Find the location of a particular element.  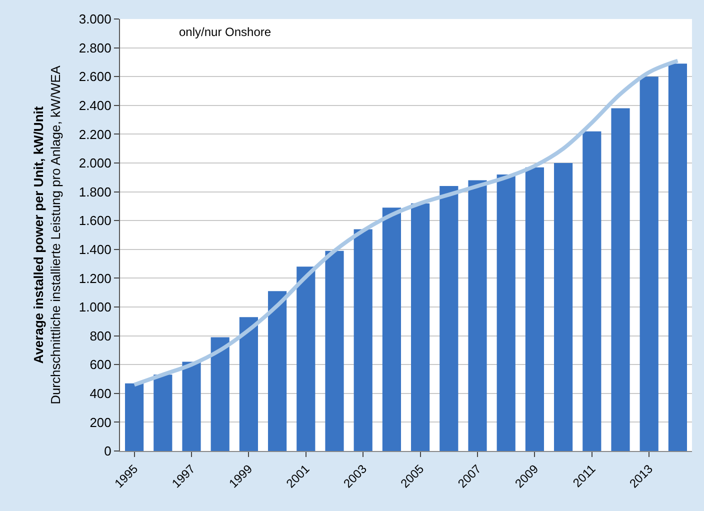

y-tick-label: 2.800 is located at coordinates (95, 48).